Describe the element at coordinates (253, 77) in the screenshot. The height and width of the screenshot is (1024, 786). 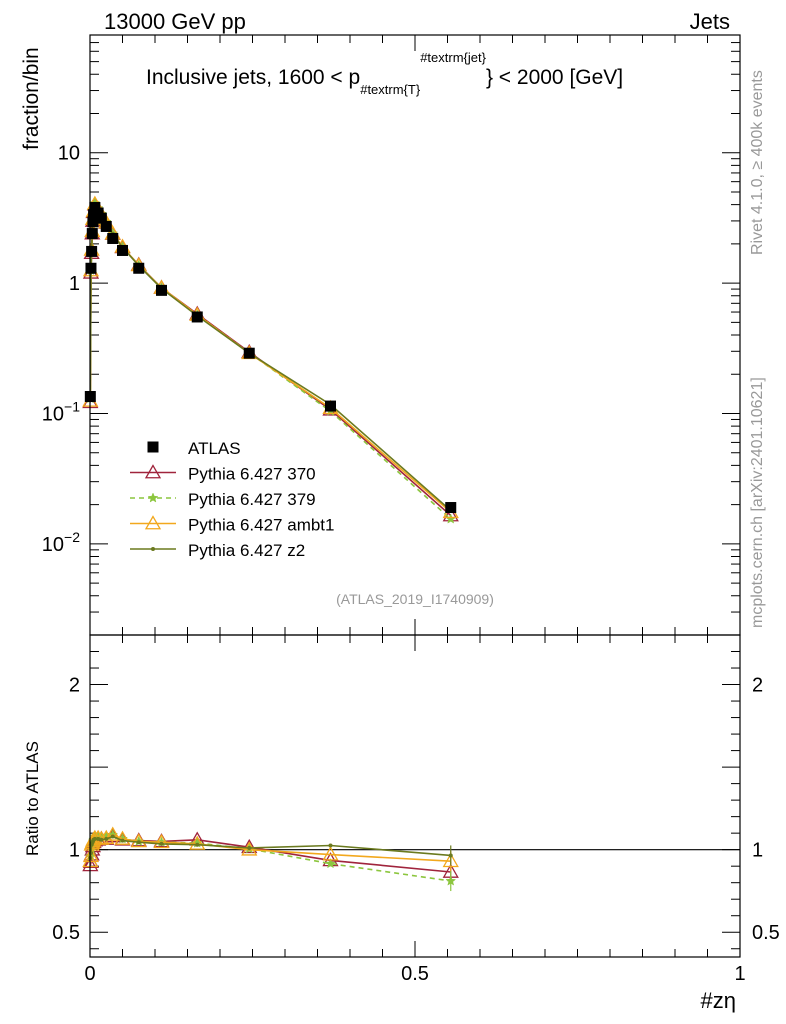
I see `title-main: Inclusive jets, 1600 < p` at that location.